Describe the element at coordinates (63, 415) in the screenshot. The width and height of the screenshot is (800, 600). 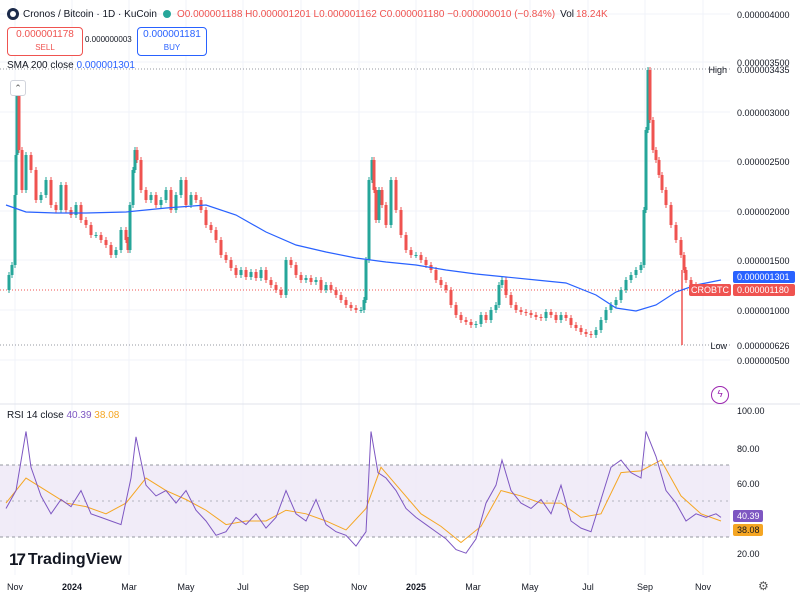
I see `rsi-legend: RSI 14 close 40.39 38.08` at that location.